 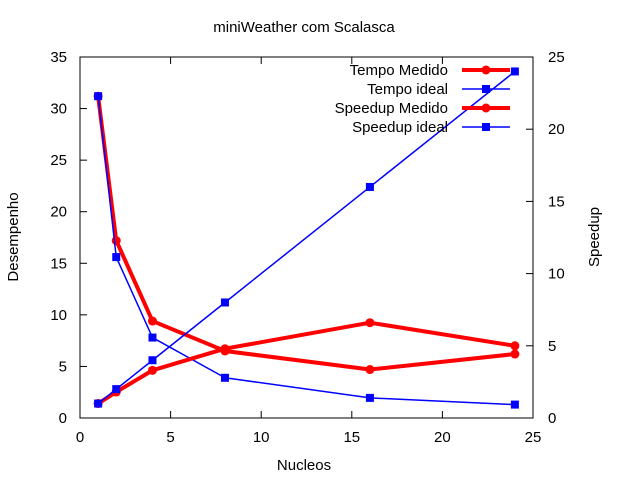 I want to click on y-tick-label: 35, so click(x=58, y=57).